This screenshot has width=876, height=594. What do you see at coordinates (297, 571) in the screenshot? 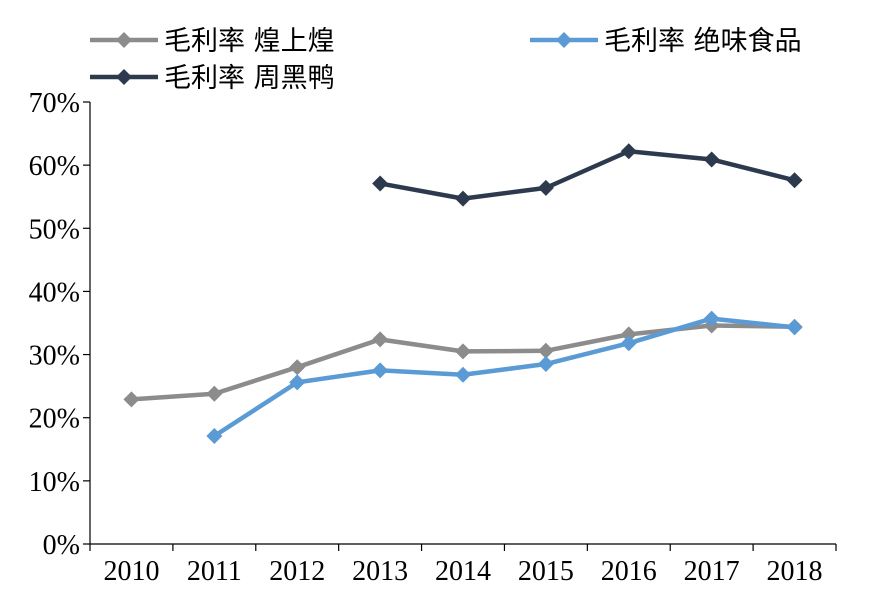
I see `x-tick-label: 2012` at bounding box center [297, 571].